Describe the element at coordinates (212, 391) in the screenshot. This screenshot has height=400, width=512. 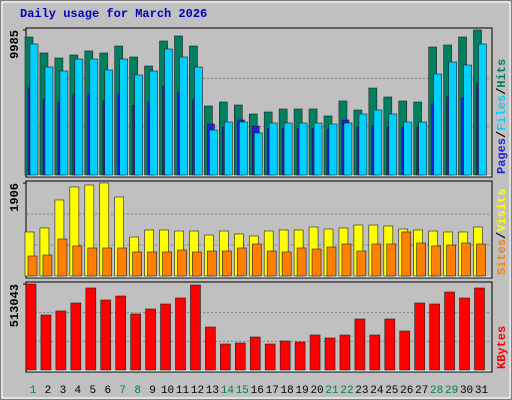
I see `x-tick-label: 13` at that location.